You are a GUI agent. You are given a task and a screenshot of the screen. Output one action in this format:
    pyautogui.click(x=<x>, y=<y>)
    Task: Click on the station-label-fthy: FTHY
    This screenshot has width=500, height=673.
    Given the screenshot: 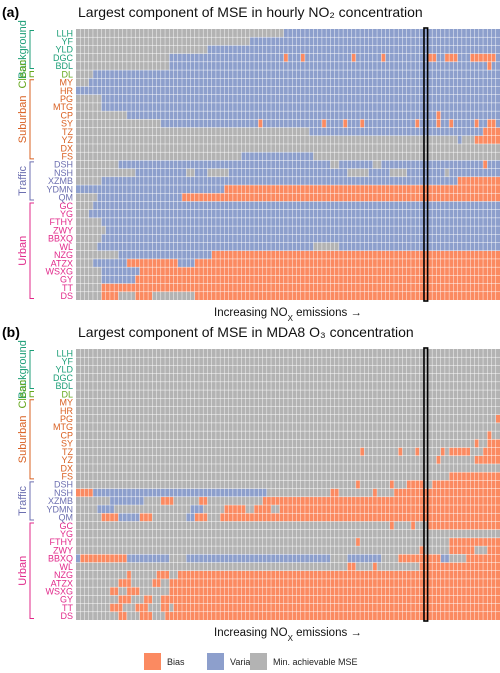 What is the action you would take?
    pyautogui.click(x=62, y=222)
    